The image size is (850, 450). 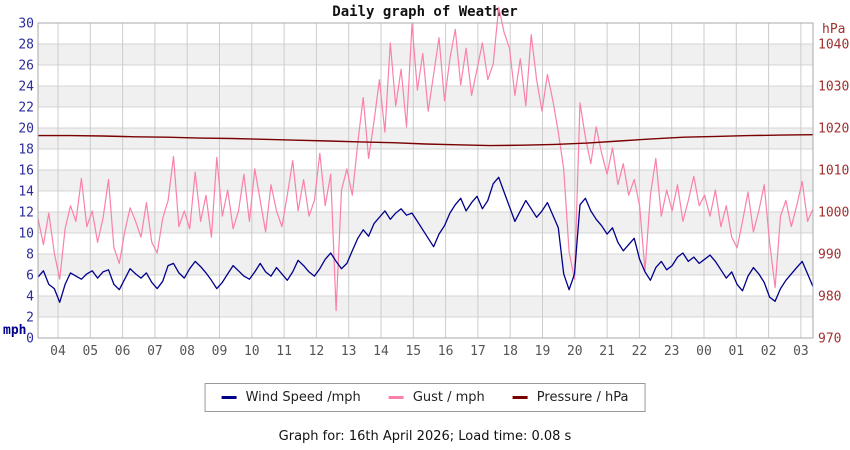 What do you see at coordinates (829, 339) in the screenshot?
I see `y-right-tick-label: 970` at bounding box center [829, 339].